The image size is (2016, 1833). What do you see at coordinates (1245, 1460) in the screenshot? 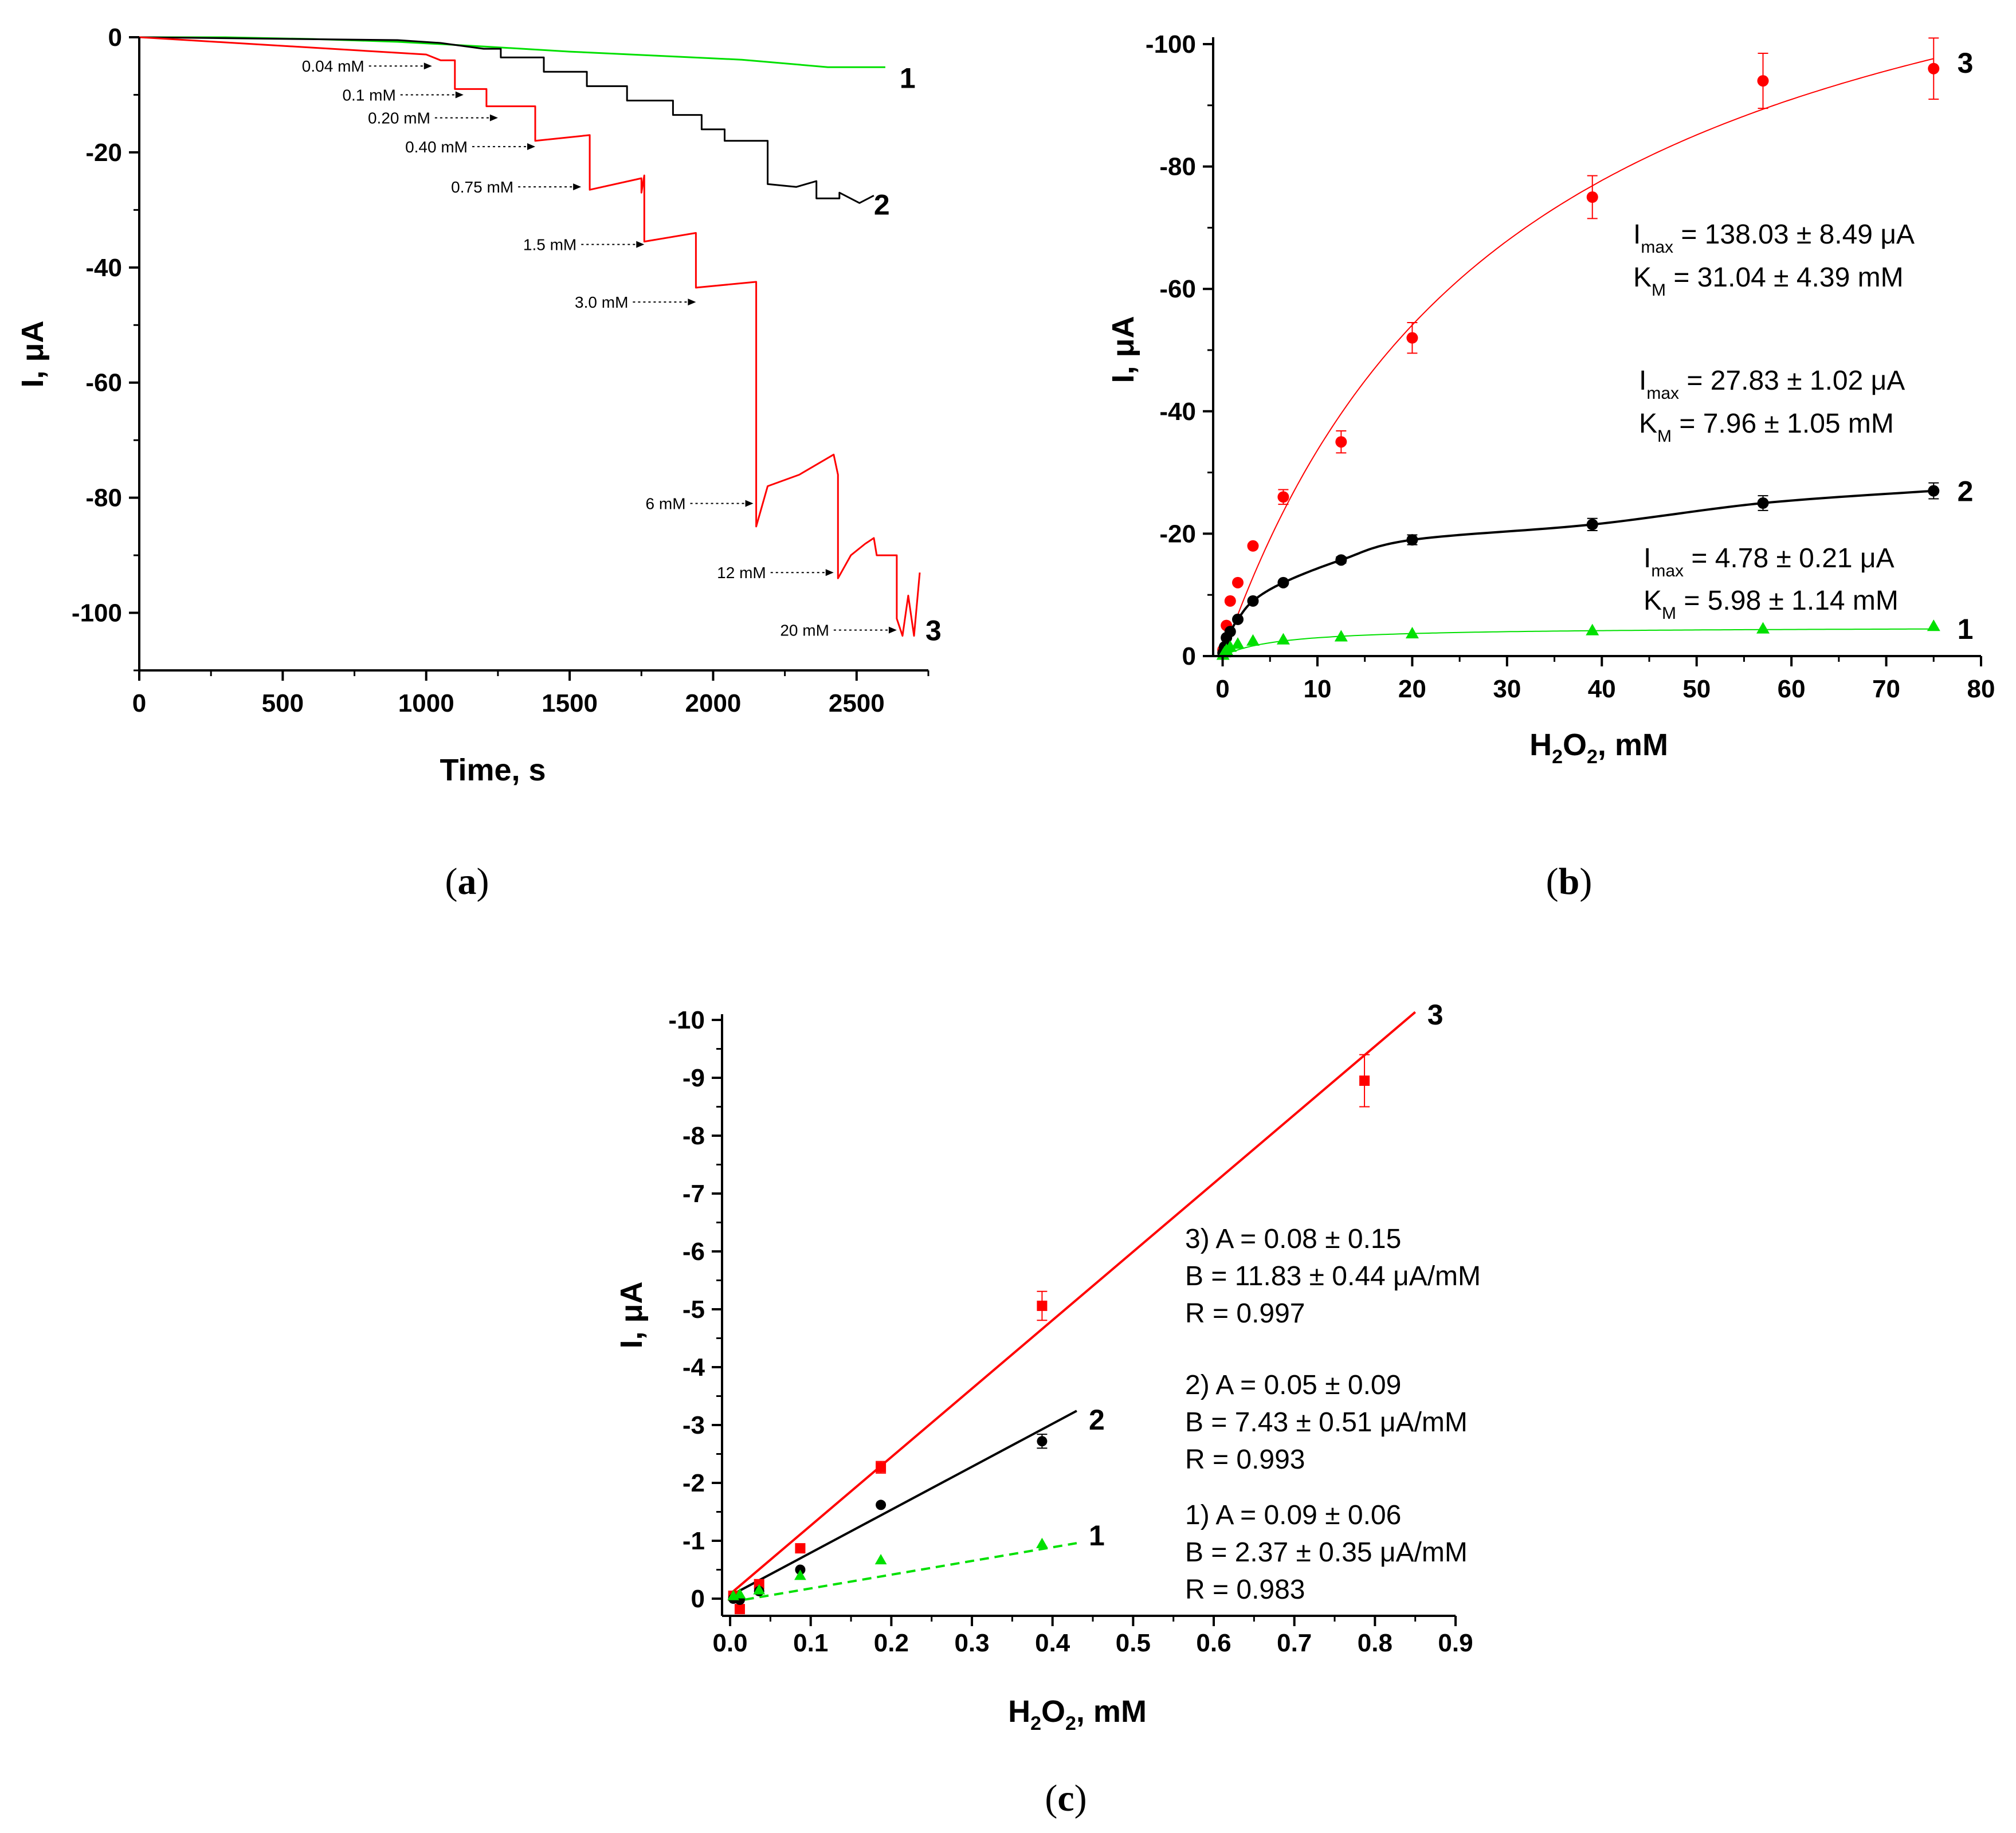
I see `fit2-line3: R = 0.993` at bounding box center [1245, 1460].